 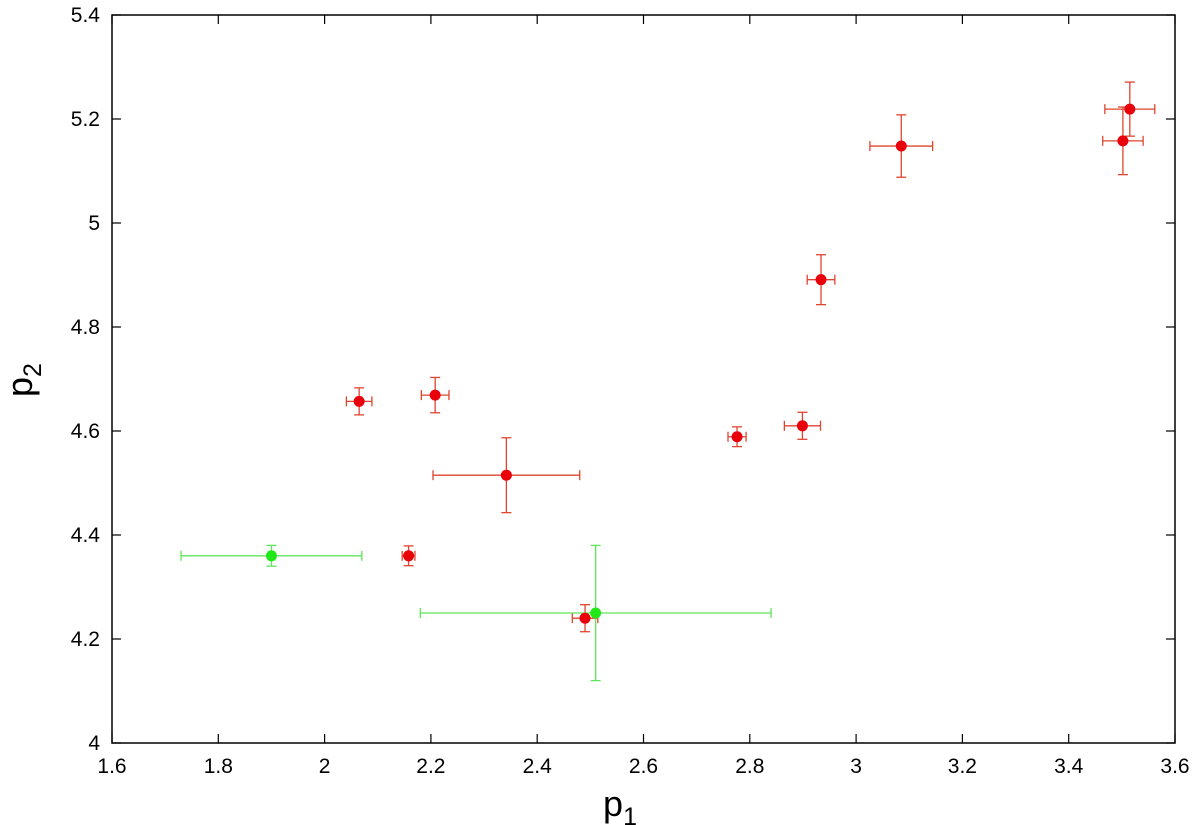 I want to click on x-tick-label: 3, so click(x=856, y=766).